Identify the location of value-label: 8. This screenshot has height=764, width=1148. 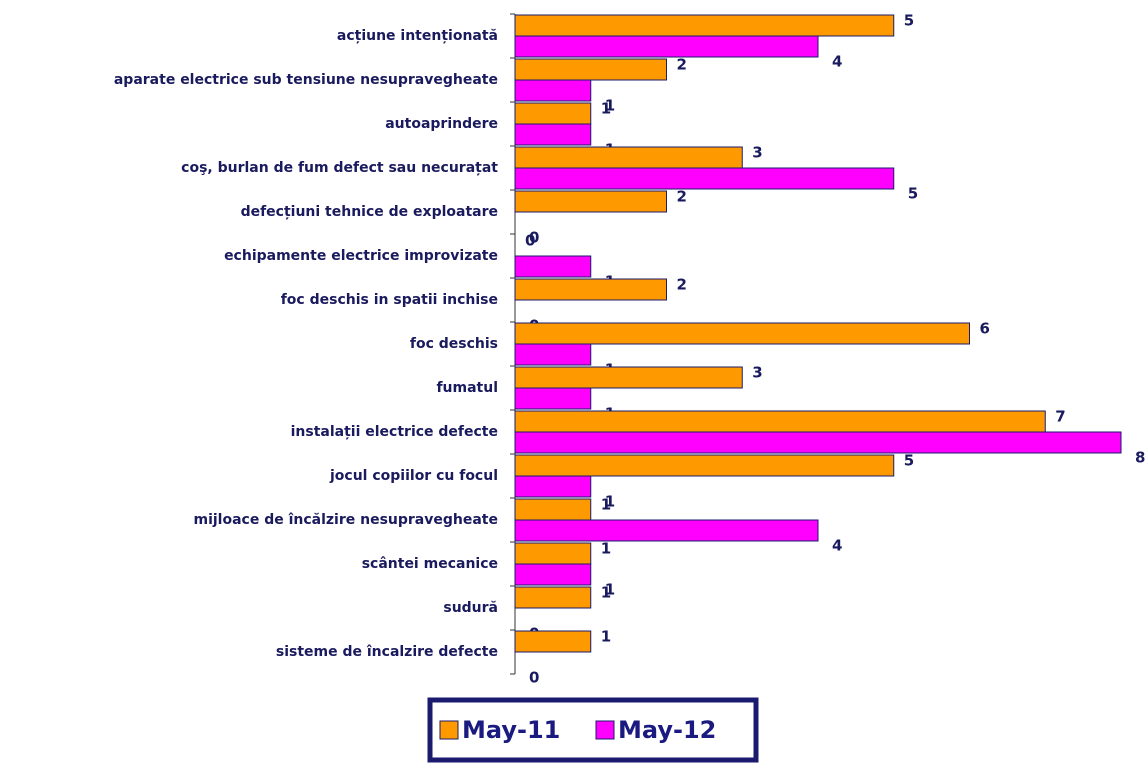
(1140, 458).